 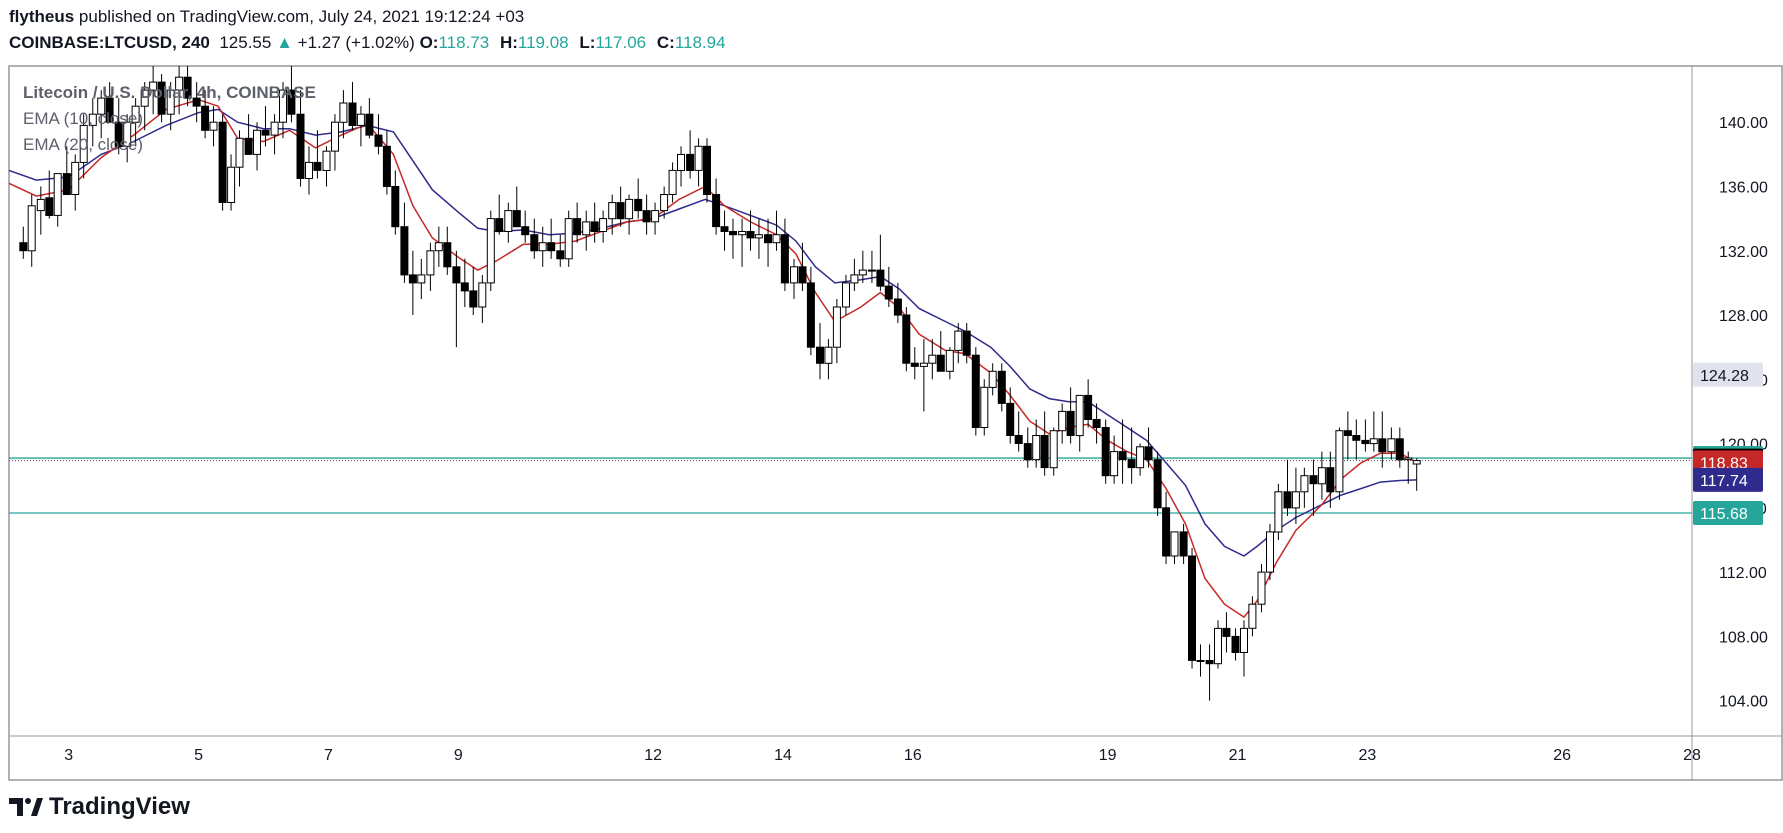 What do you see at coordinates (68, 755) in the screenshot?
I see `x-tick-label: 3` at bounding box center [68, 755].